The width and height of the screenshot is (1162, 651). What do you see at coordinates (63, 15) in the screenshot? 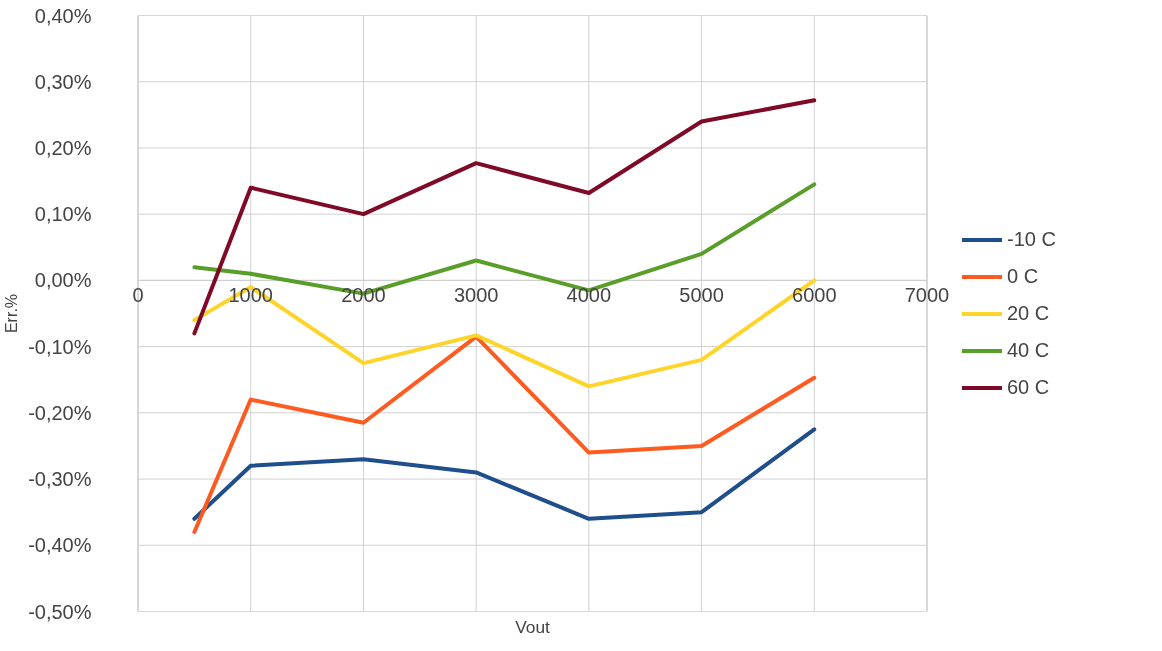
I see `y-tick-label: 0,40%` at bounding box center [63, 15].